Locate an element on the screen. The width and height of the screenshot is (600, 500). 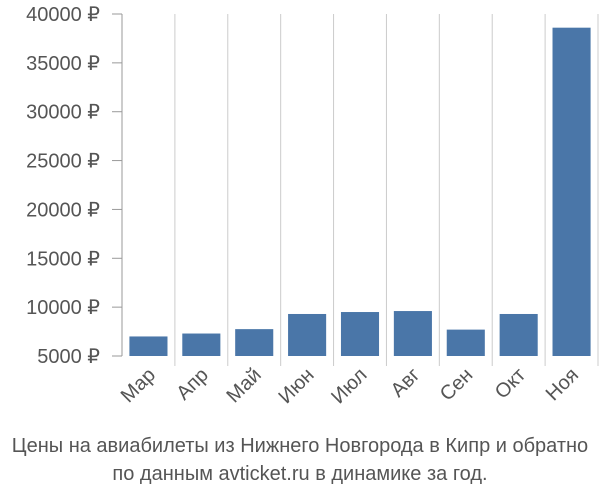
x-tick-label: Мар is located at coordinates (138, 385).